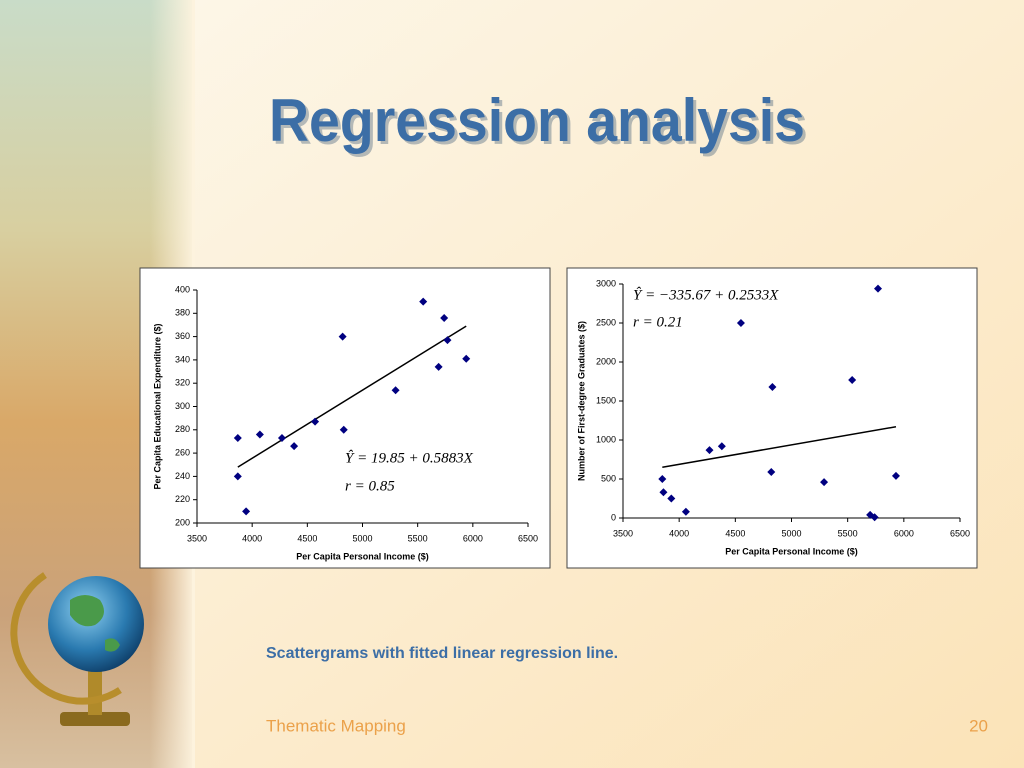  Describe the element at coordinates (409, 457) in the screenshot. I see `annotation: Ŷ = 19.85 + 0.5883X` at that location.